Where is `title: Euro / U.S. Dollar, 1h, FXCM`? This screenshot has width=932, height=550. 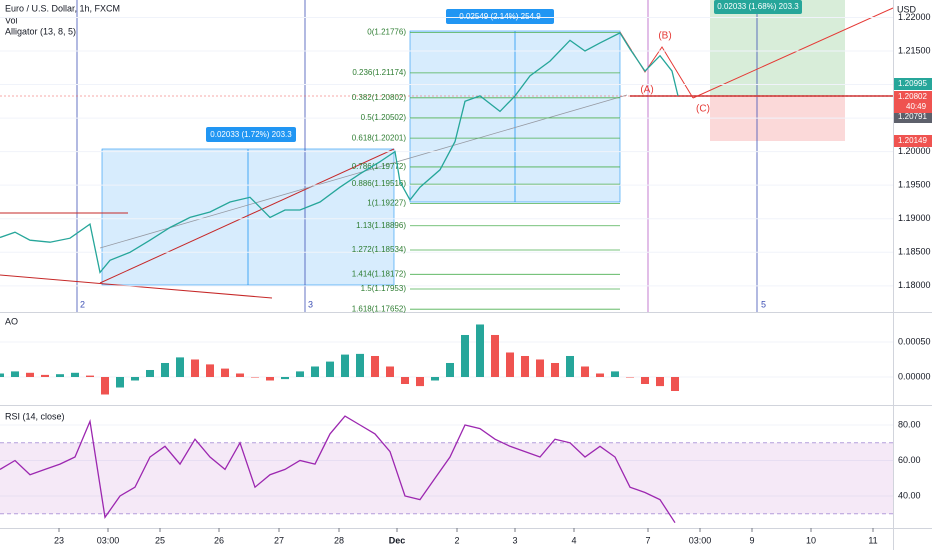
title: Euro / U.S. Dollar, 1h, FXCM is located at coordinates (62, 8).